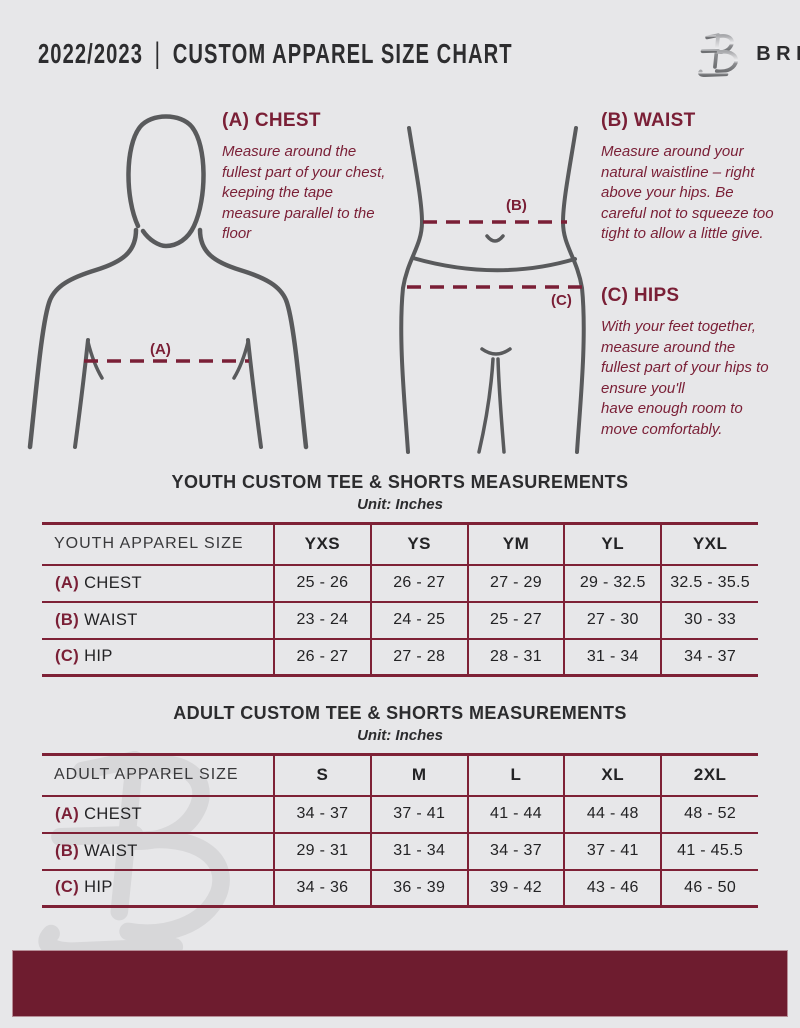  I want to click on adult-section-title: ADULT CUSTOM TEE & SHORTS MEASUREMENTS, so click(400, 713).